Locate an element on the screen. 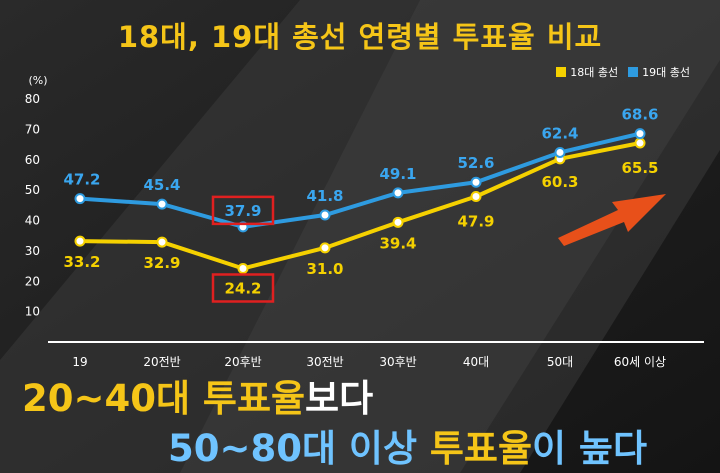 This screenshot has width=720, height=473. chart-title: 18대, 19대 총선 연령별 투표율 비교 is located at coordinates (360, 37).